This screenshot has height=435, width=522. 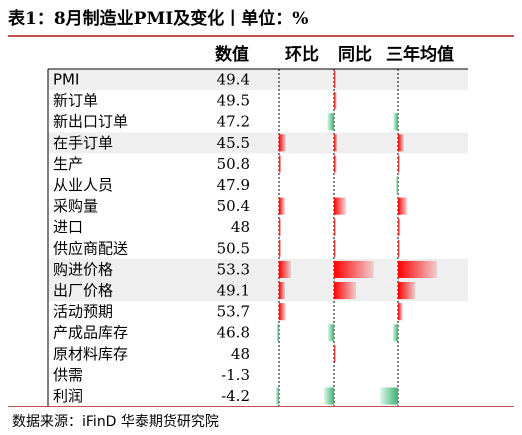 I want to click on row-value: -1.3, so click(x=235, y=375).